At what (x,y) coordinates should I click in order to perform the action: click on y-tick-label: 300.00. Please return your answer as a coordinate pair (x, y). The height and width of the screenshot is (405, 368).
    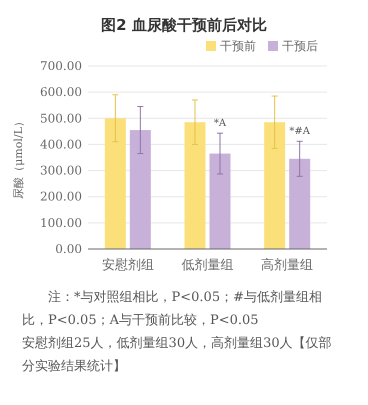
    Looking at the image, I should click on (61, 171).